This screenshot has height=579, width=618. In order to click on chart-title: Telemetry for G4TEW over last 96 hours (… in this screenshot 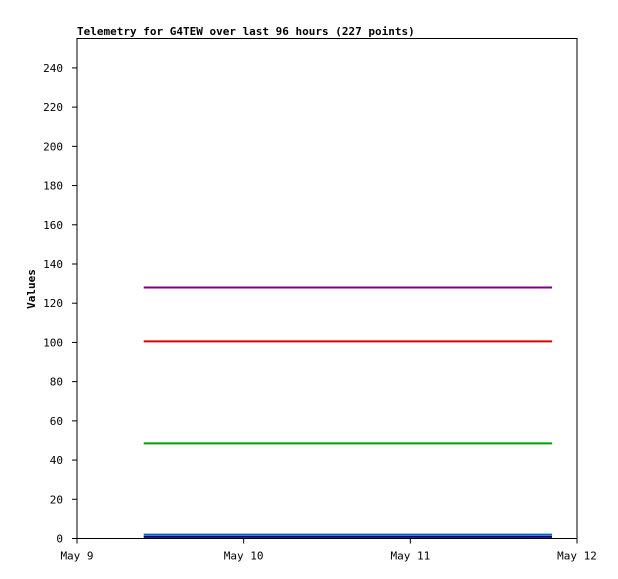, I will do `click(246, 31)`.